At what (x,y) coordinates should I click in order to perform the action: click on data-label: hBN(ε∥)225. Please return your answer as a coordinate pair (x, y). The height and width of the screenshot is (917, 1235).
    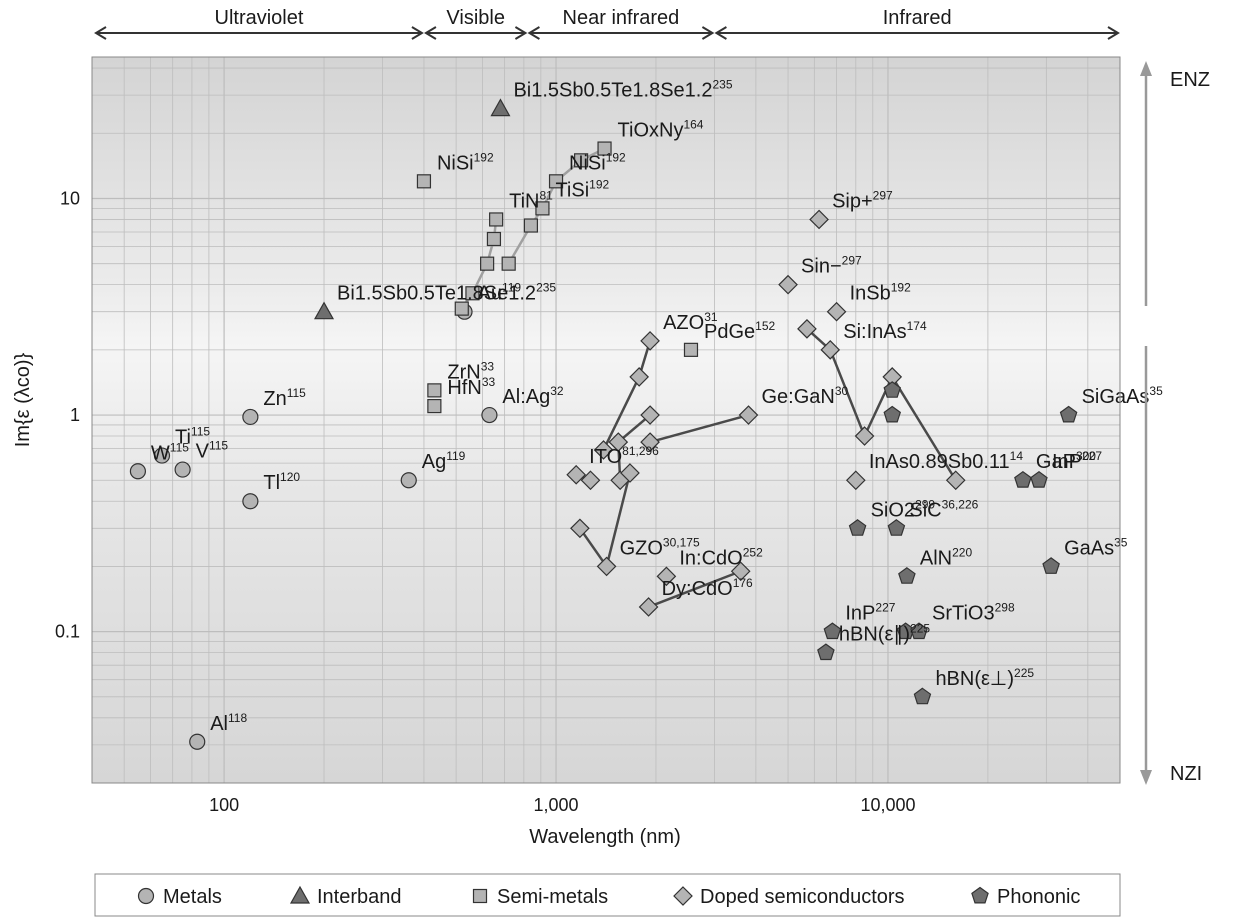
    Looking at the image, I should click on (885, 634).